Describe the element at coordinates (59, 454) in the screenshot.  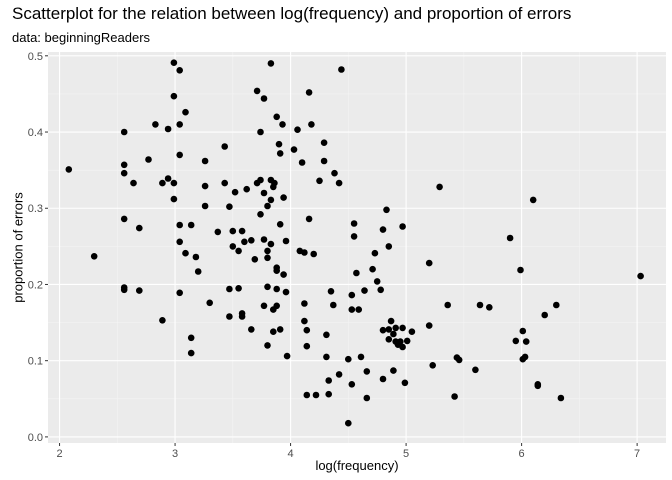
I see `x-tick-label: 2` at that location.